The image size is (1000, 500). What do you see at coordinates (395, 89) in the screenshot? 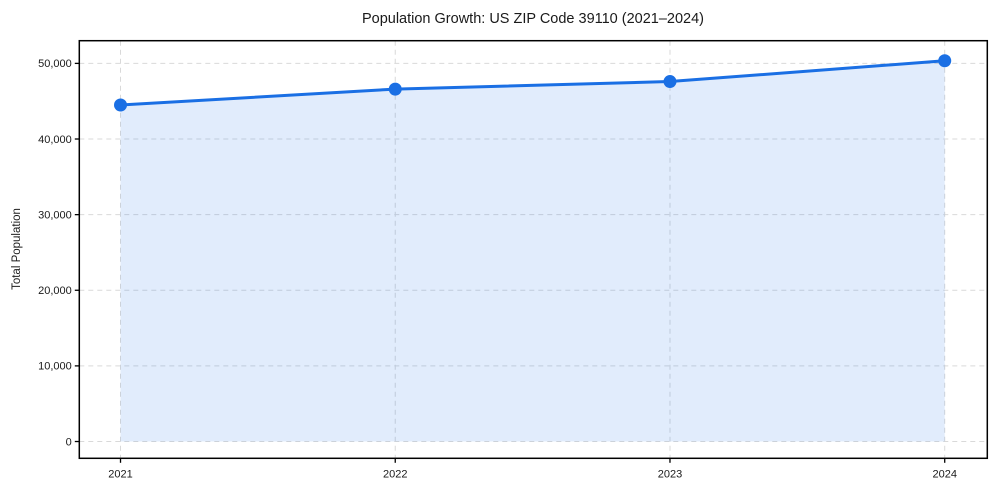
I see `data-point-2022` at bounding box center [395, 89].